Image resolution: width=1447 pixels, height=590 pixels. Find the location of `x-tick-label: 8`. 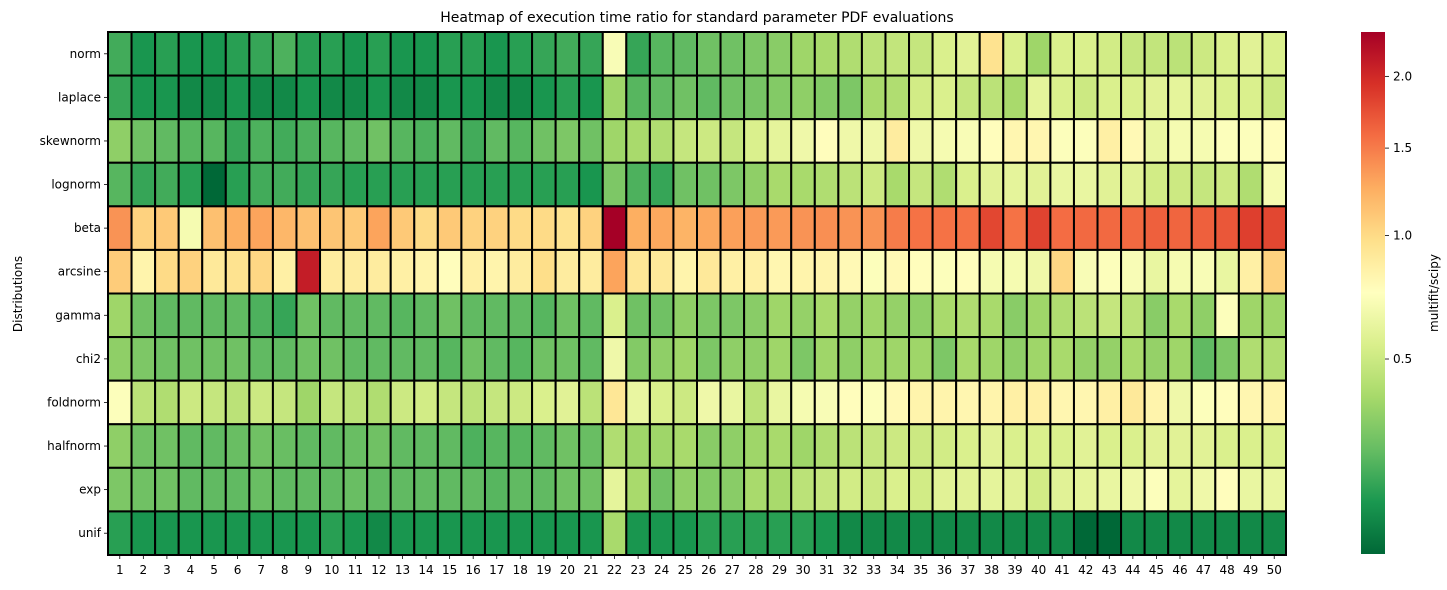

x-tick-label: 8 is located at coordinates (285, 570).